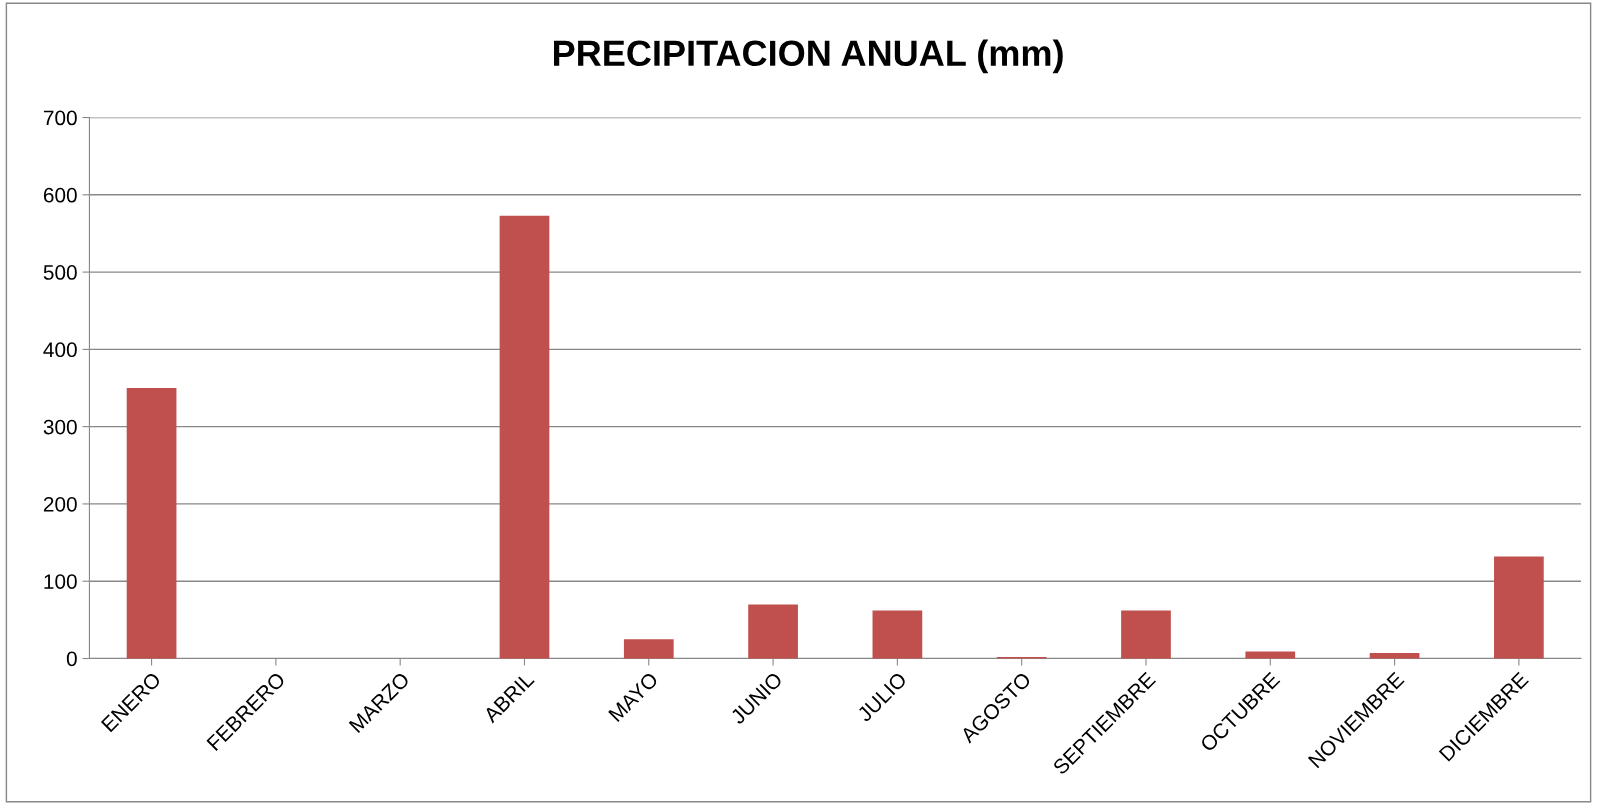  I want to click on y-tick-label: 600, so click(60, 195).